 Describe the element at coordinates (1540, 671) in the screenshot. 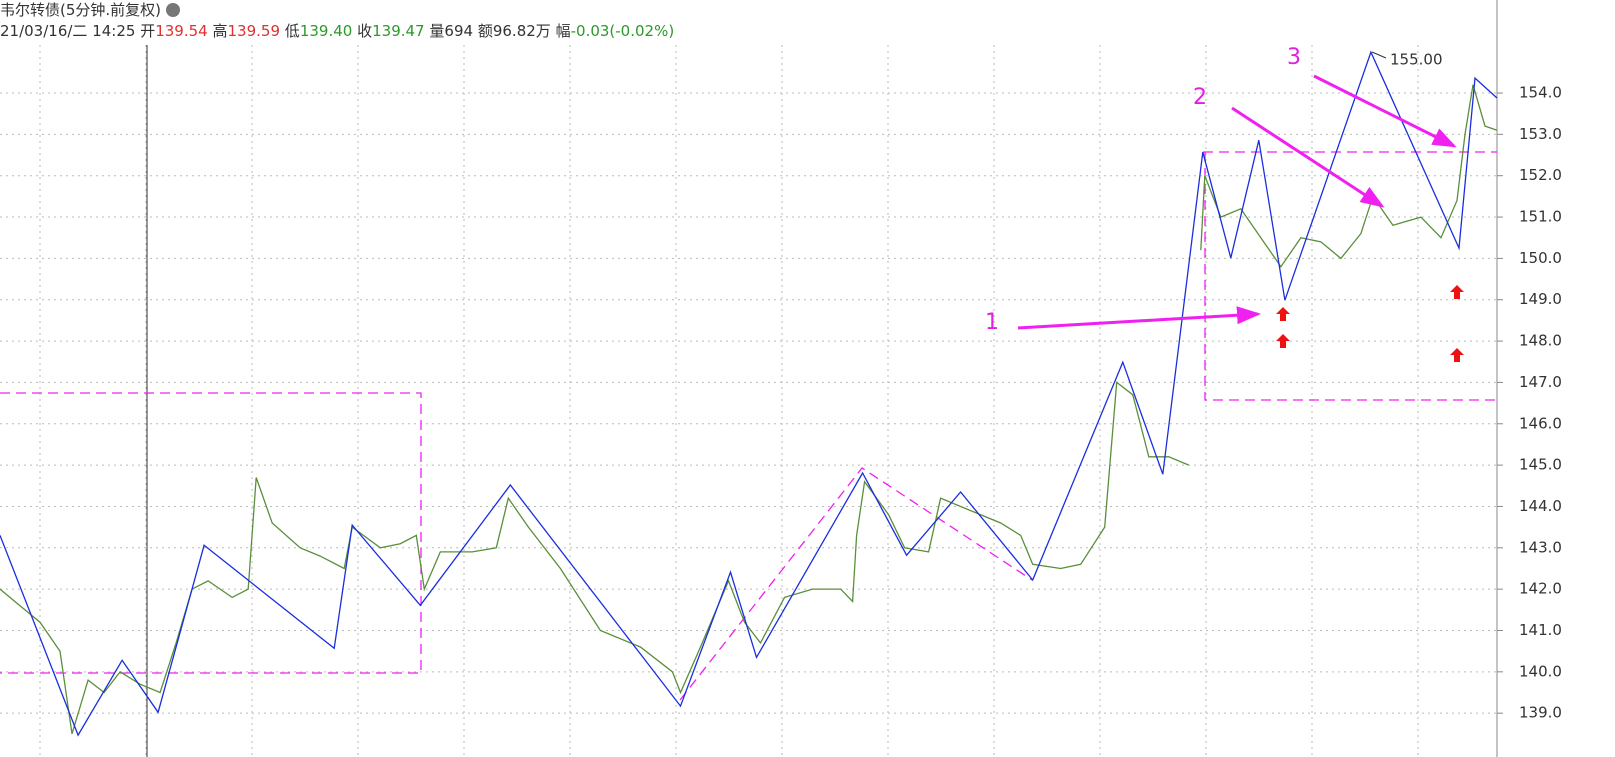

I see `y-tick-label: 140.0` at that location.